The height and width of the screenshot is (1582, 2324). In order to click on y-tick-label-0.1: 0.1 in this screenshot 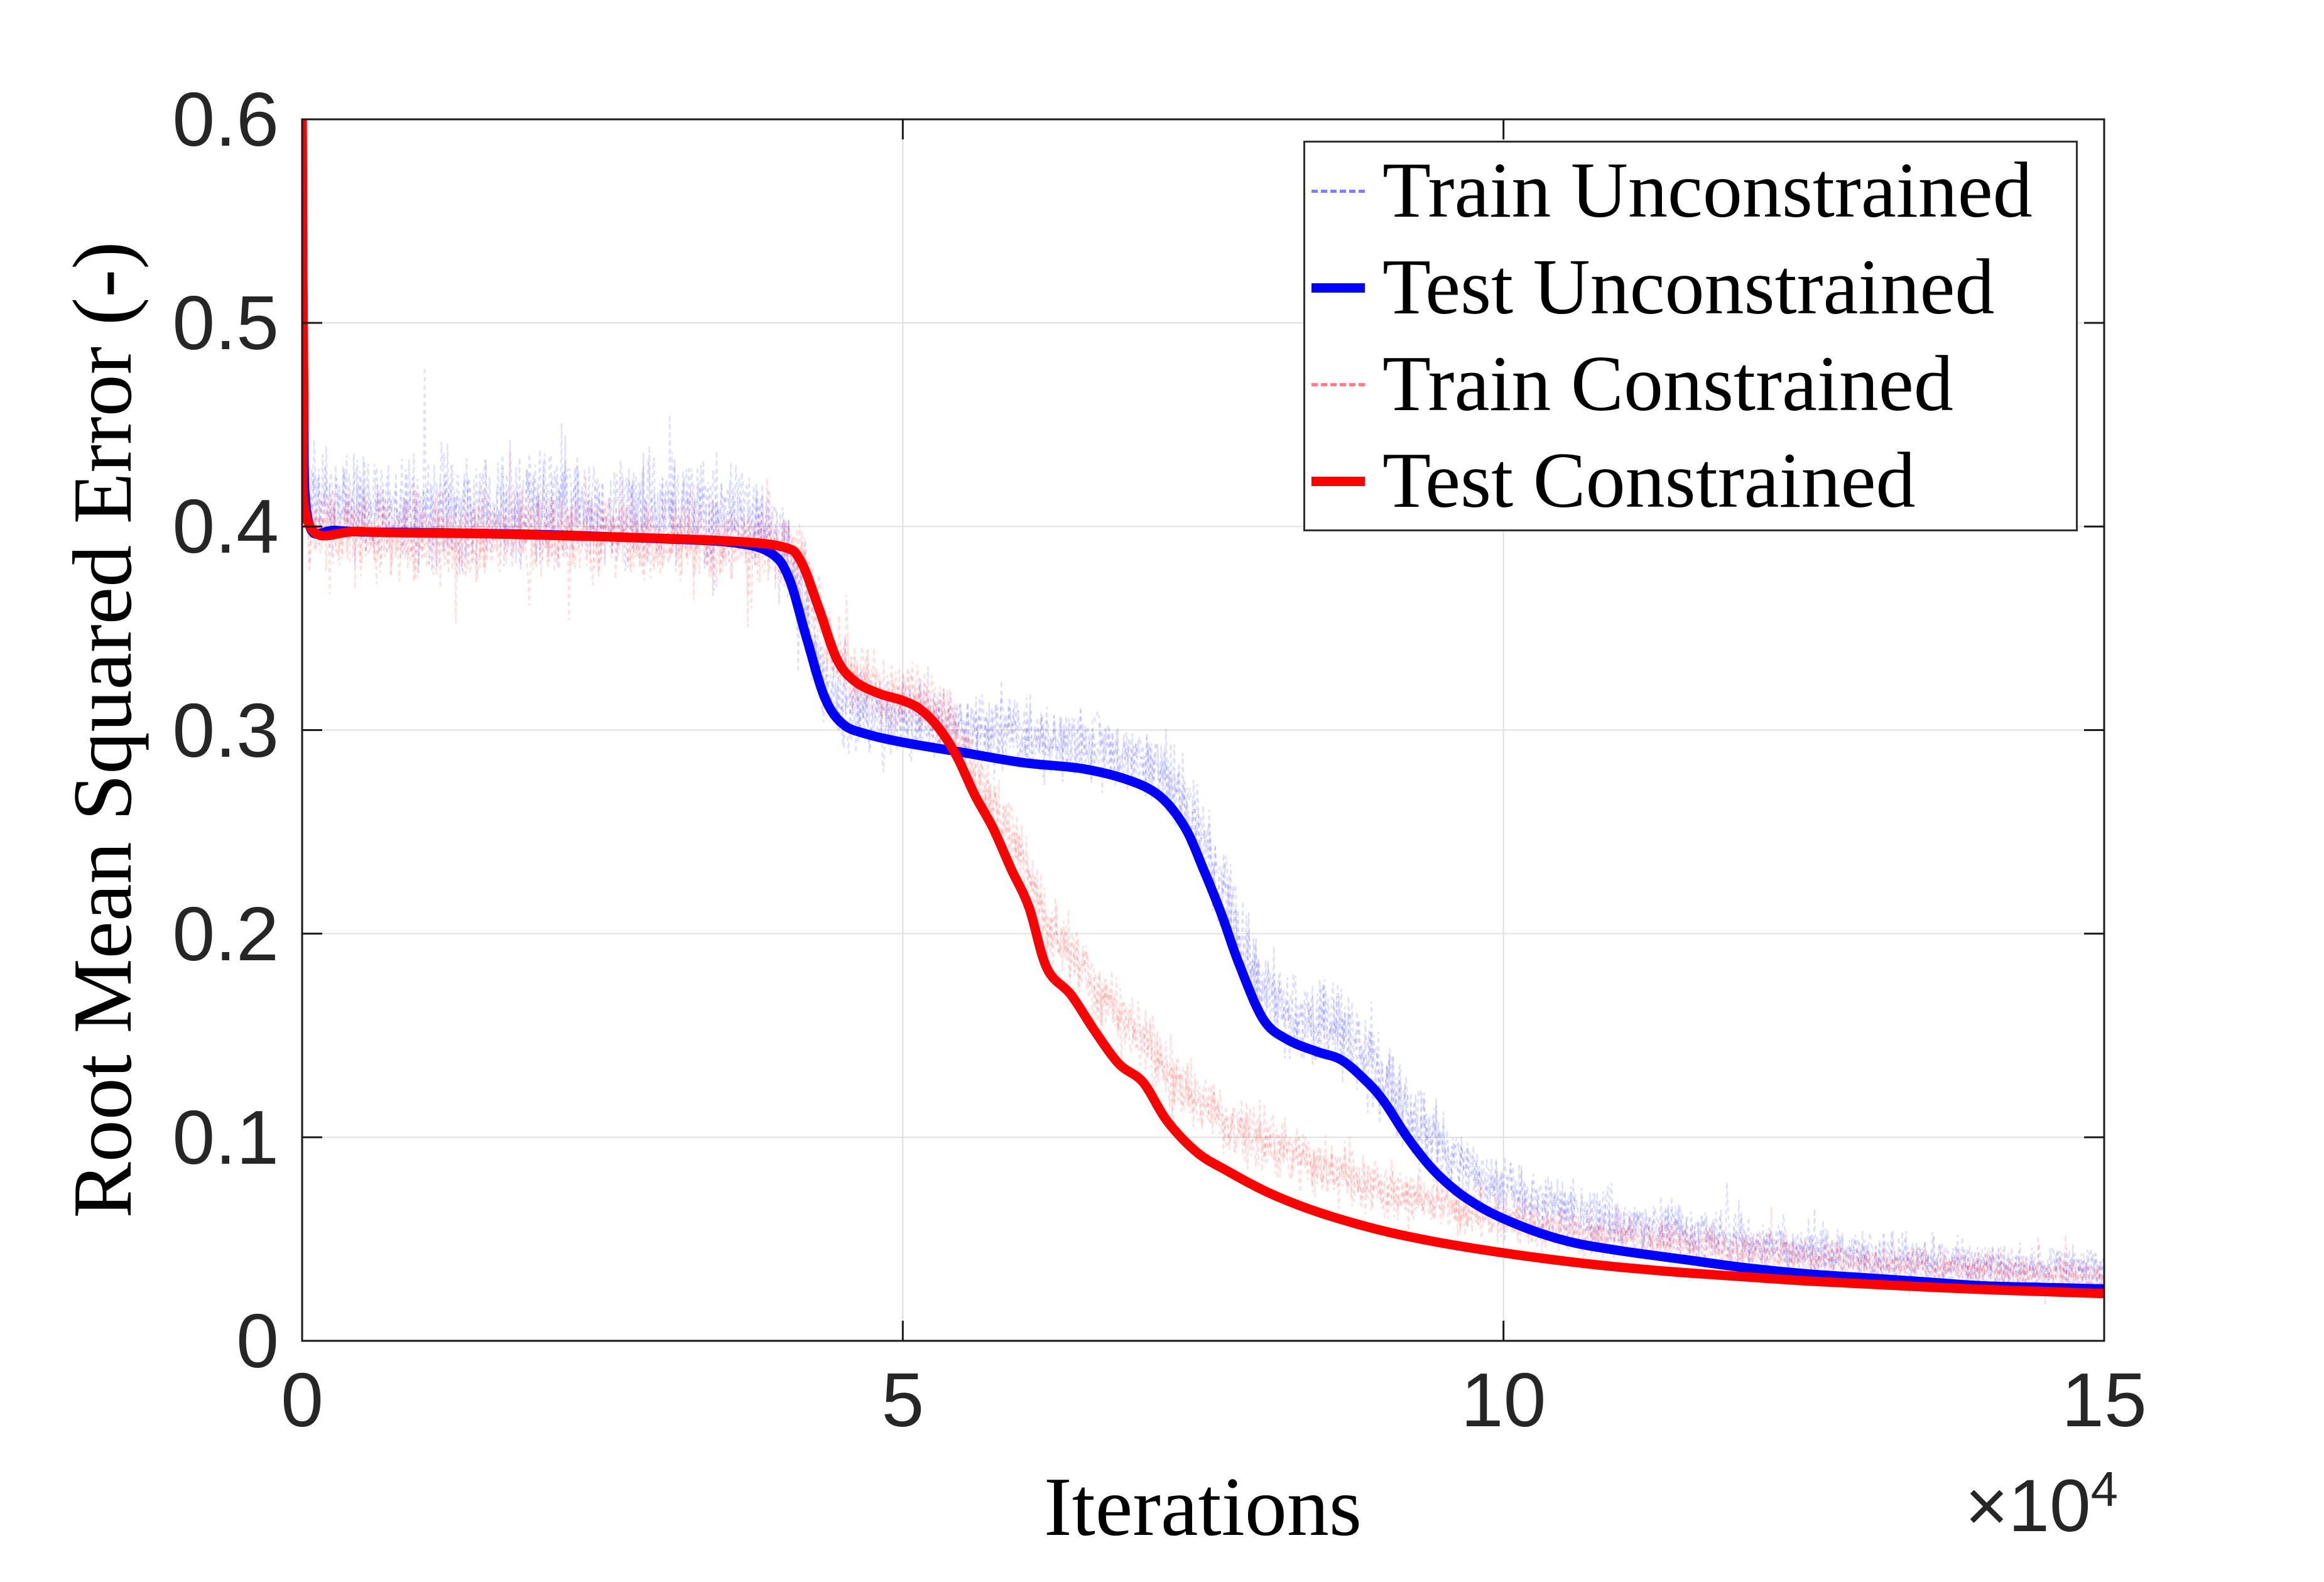, I will do `click(226, 1137)`.